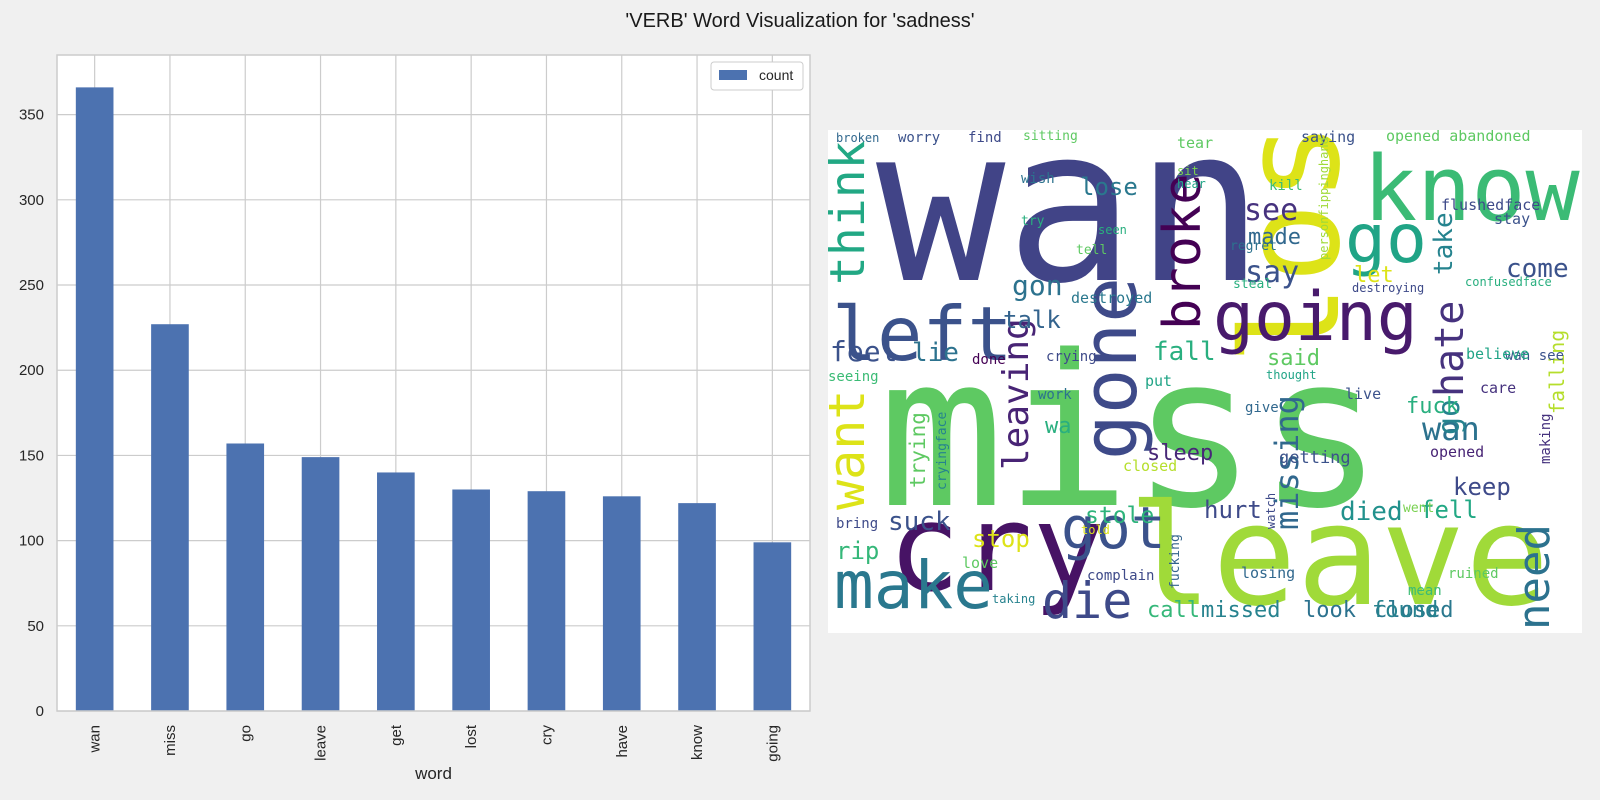  I want to click on bar-have, so click(621, 603).